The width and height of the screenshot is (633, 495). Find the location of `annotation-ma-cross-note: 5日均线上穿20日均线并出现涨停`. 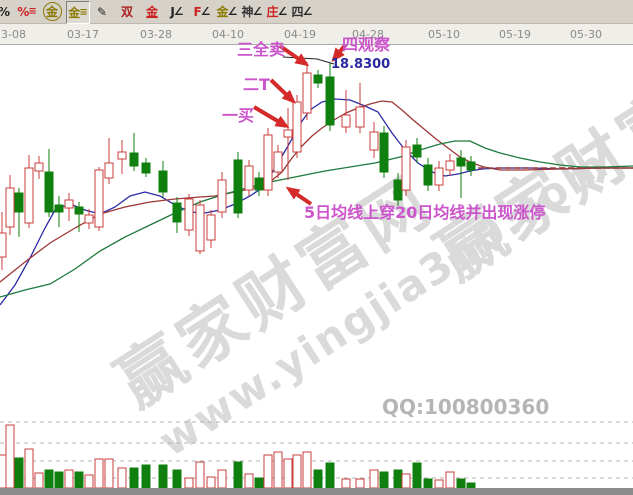

annotation-ma-cross-note: 5日均线上穿20日均线并出现涨停 is located at coordinates (425, 212).